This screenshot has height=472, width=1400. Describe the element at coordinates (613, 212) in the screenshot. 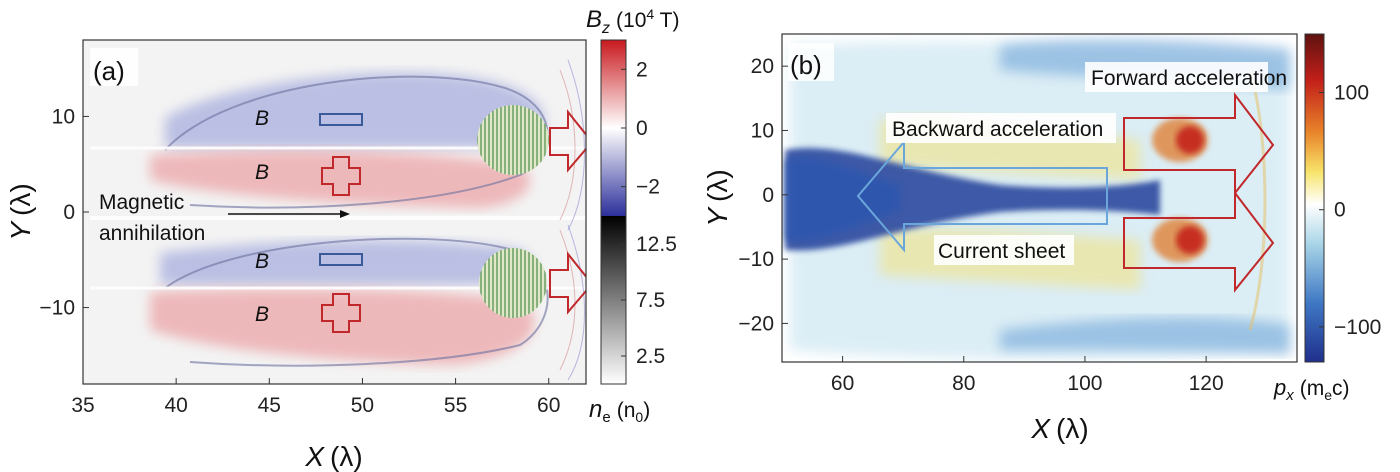

I see `colorbar-frame` at that location.